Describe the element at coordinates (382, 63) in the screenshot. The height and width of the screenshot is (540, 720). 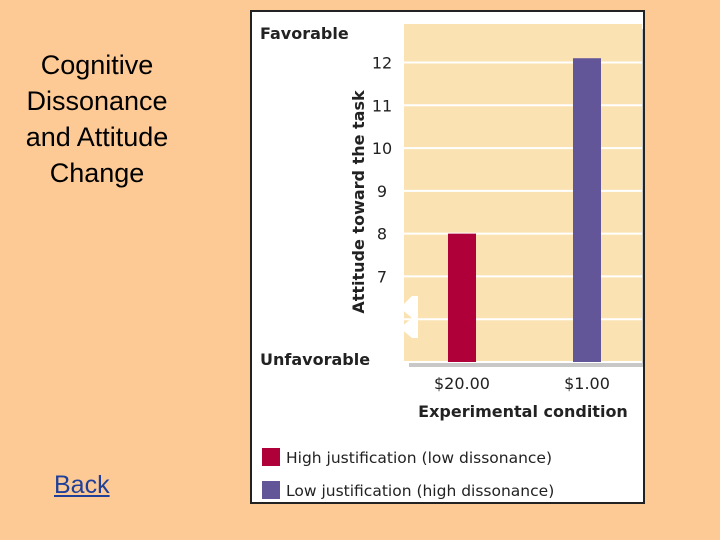
I see `y-tick-label: 12` at that location.